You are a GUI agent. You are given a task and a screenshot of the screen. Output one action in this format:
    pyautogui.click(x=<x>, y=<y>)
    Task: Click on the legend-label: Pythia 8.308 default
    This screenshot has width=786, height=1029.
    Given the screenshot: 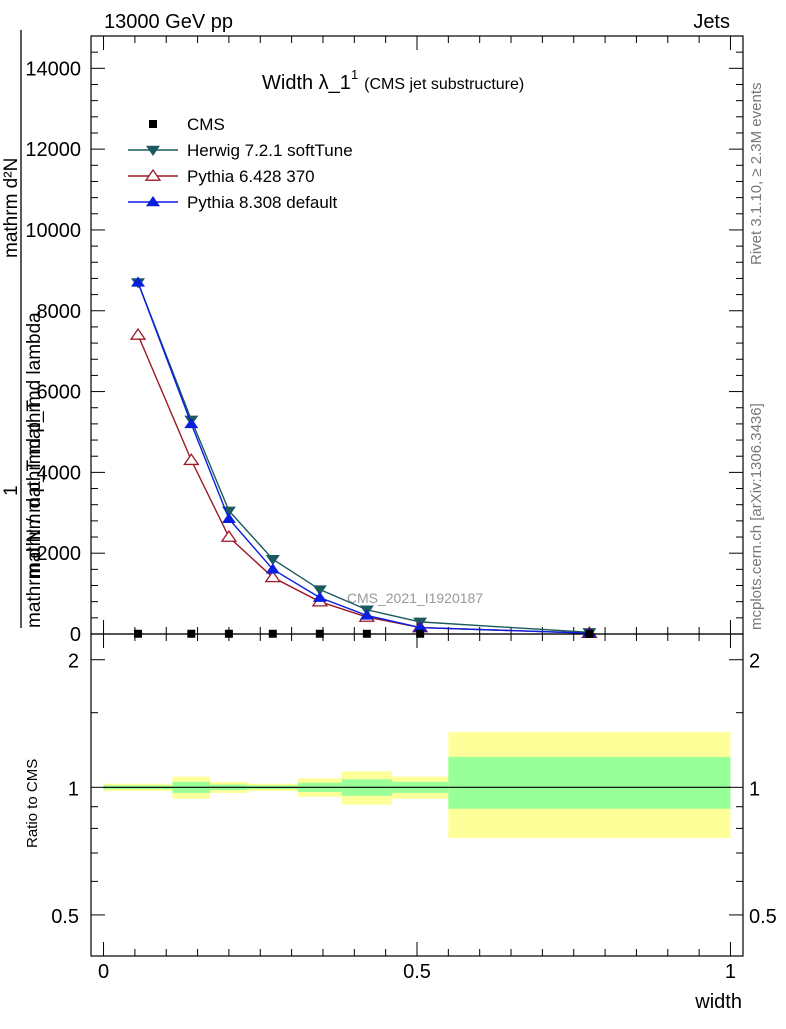 What is the action you would take?
    pyautogui.click(x=262, y=202)
    